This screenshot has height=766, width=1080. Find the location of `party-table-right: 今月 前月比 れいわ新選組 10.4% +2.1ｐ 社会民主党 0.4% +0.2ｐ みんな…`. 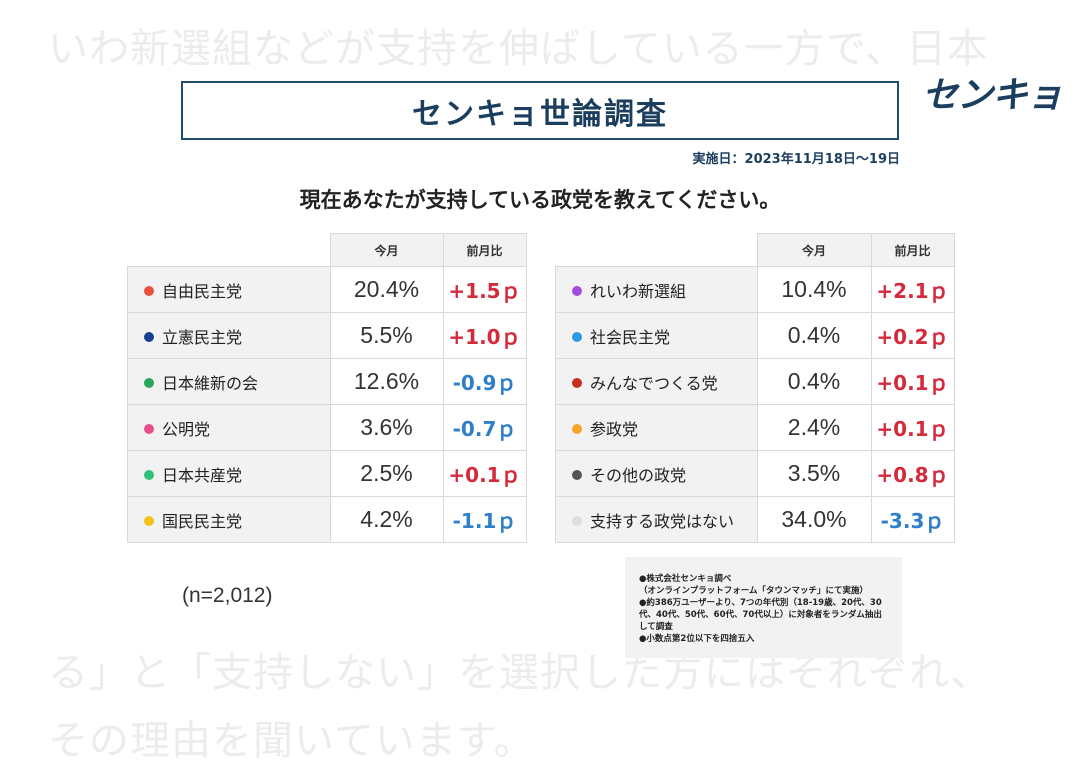

party-table-right: 今月 前月比 れいわ新選組 10.4% +2.1ｐ 社会民主党 0.4% +0.2ｐ みんな… is located at coordinates (755, 388).